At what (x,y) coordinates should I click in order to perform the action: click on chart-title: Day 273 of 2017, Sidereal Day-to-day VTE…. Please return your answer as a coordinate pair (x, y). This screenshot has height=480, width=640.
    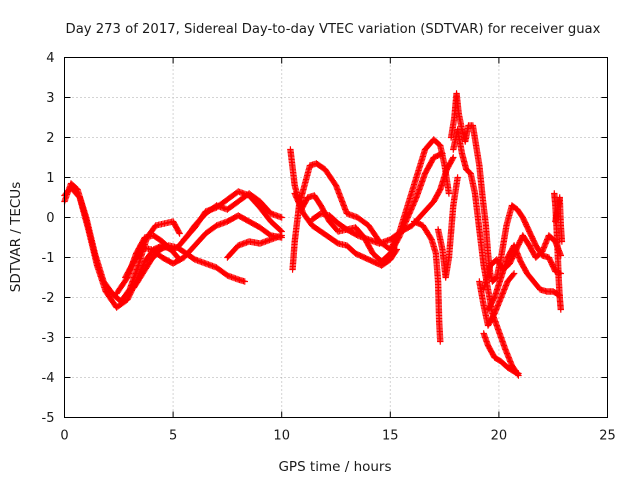
    Looking at the image, I should click on (333, 29).